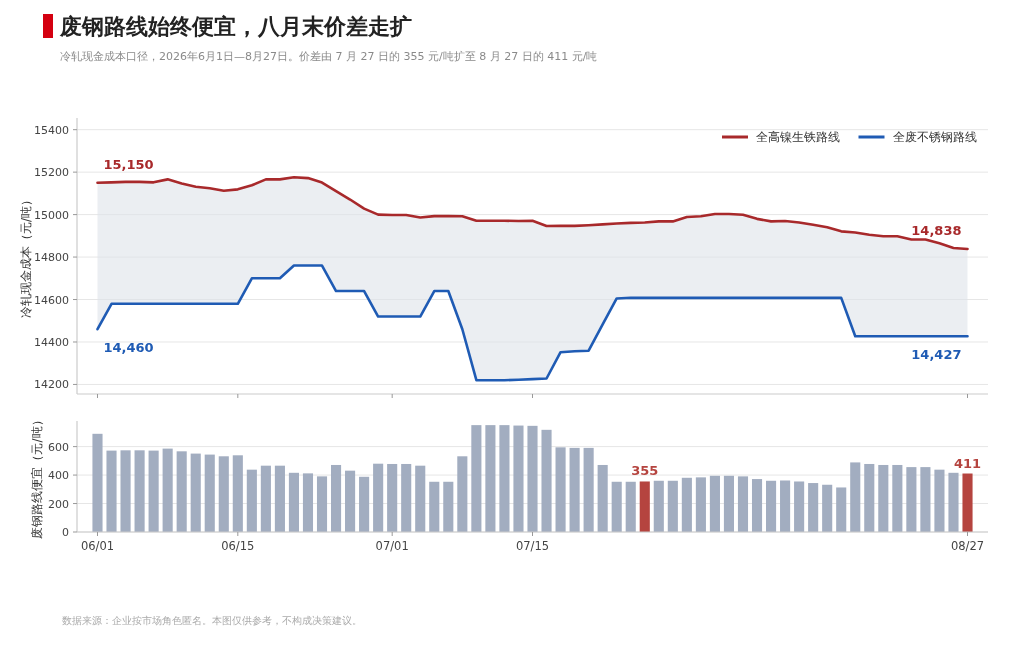  Describe the element at coordinates (212, 620) in the screenshot. I see `source-note: 数据来源：企业按市场角色匿名。本图仅供参考，不构成决策建议。` at that location.